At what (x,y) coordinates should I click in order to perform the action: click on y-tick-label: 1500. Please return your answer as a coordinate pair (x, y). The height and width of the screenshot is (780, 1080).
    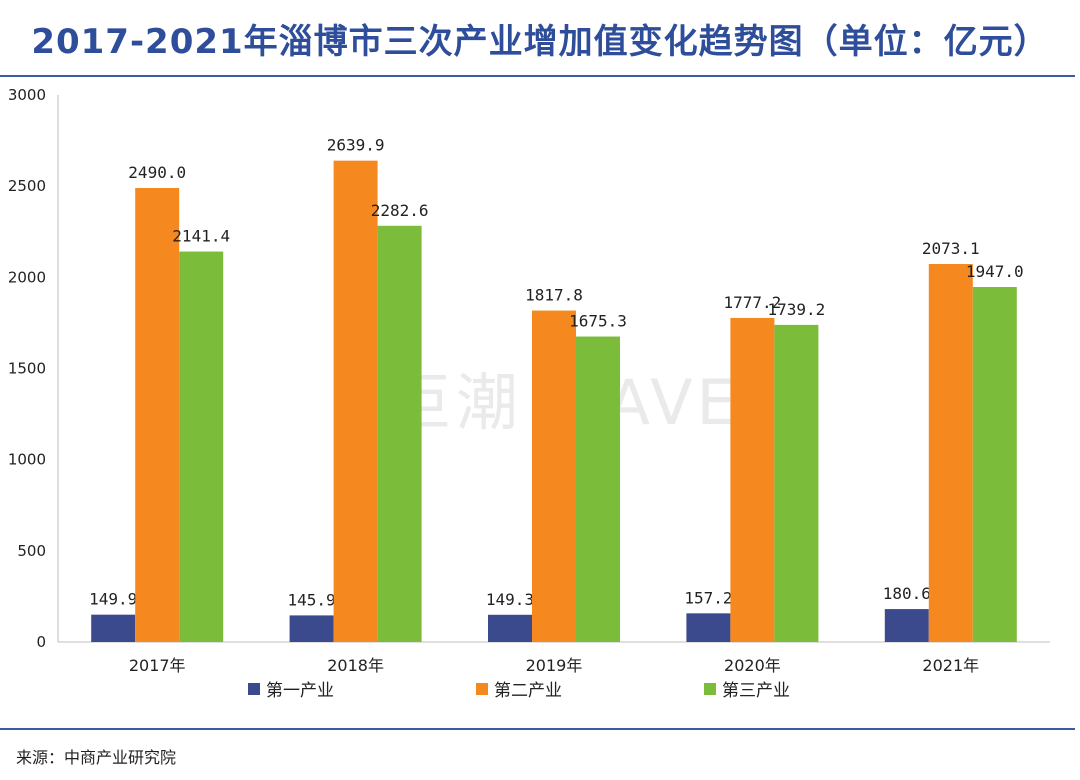
    Looking at the image, I should click on (27, 369).